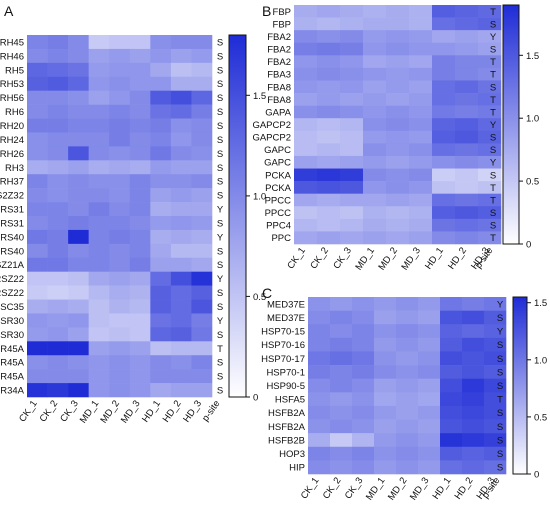  What do you see at coordinates (493, 125) in the screenshot?
I see `psite-label: Y` at bounding box center [493, 125].